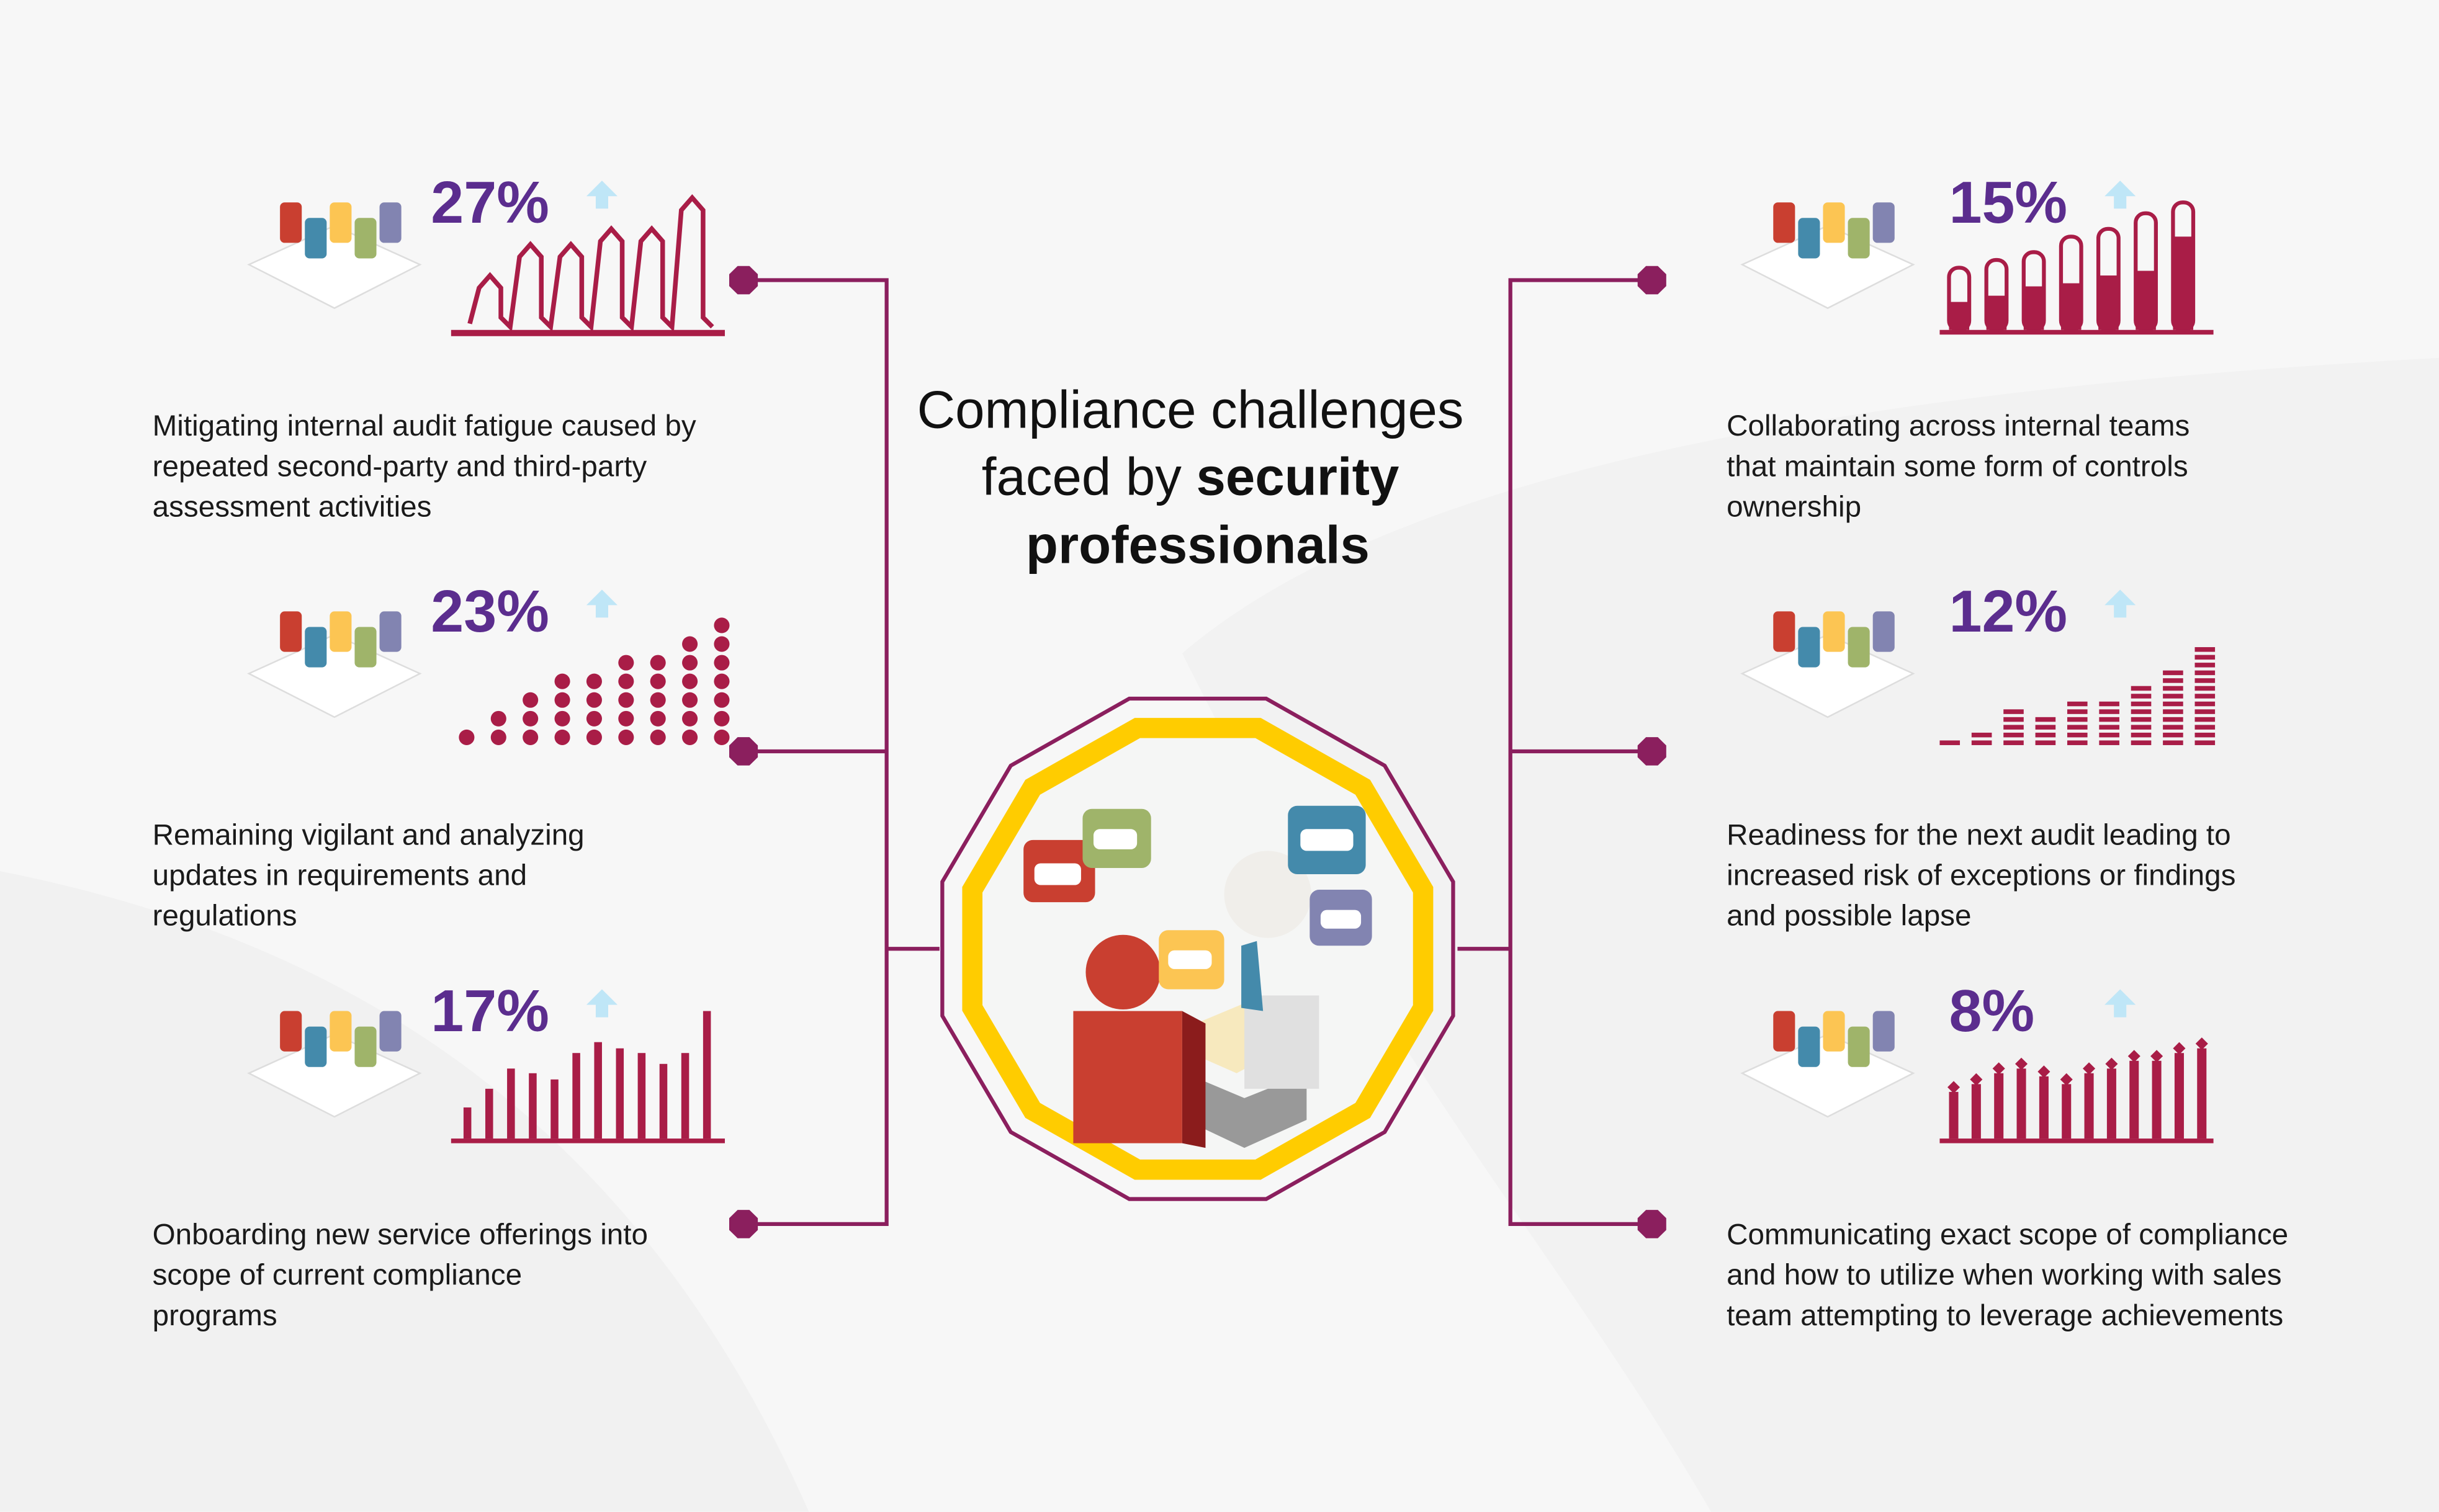  What do you see at coordinates (334, 256) in the screenshot?
I see `chalkboard-chart-icon` at bounding box center [334, 256].